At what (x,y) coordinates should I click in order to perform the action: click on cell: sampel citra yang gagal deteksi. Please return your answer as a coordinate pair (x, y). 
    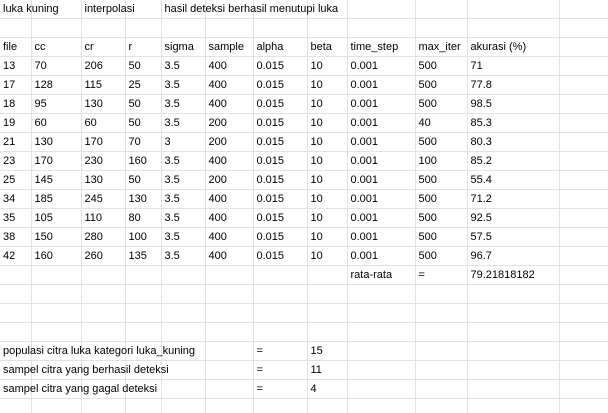
    Looking at the image, I should click on (78, 389).